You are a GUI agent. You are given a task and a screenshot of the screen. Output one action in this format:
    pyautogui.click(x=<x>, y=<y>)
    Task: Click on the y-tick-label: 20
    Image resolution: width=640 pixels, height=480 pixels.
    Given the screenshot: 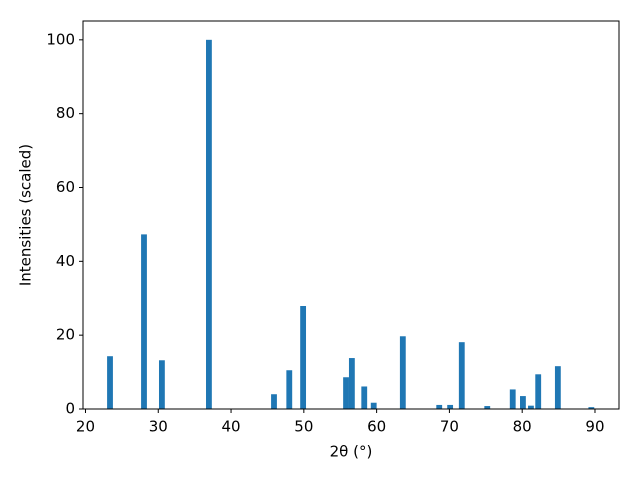 What is the action you would take?
    pyautogui.click(x=65, y=335)
    